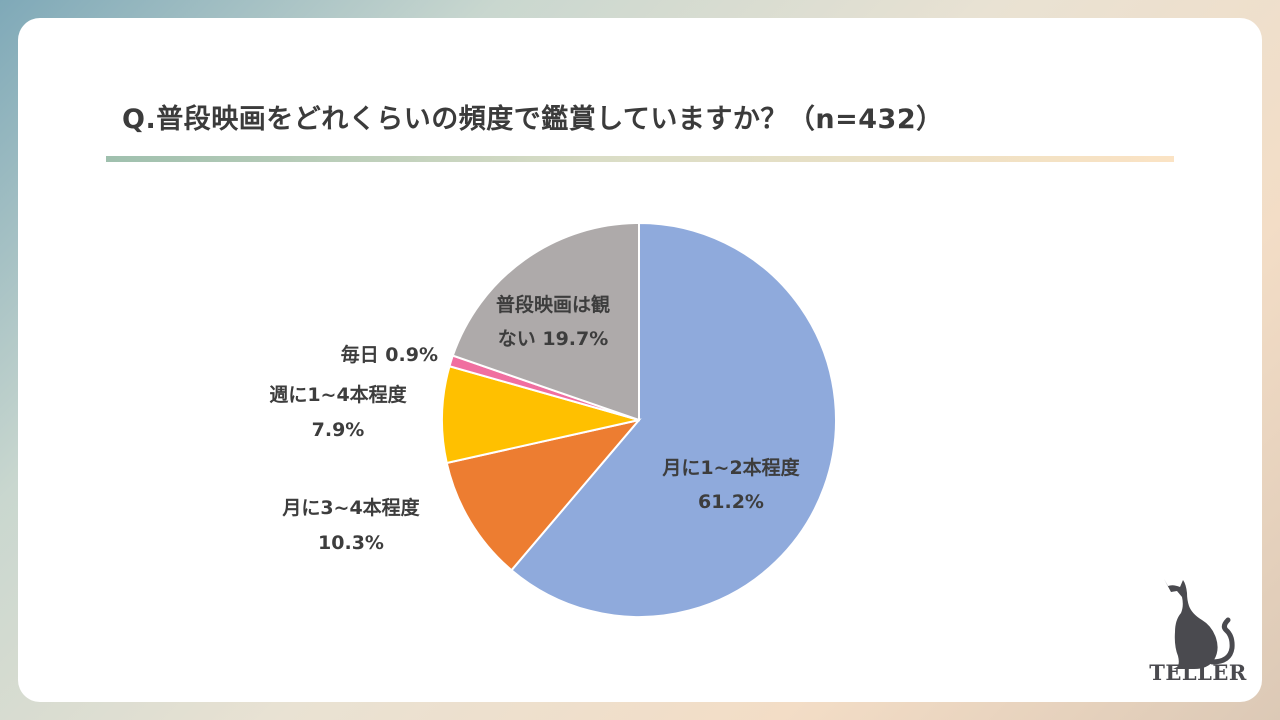 Image resolution: width=1280 pixels, height=720 pixels. What do you see at coordinates (640, 159) in the screenshot?
I see `title-underline` at bounding box center [640, 159].